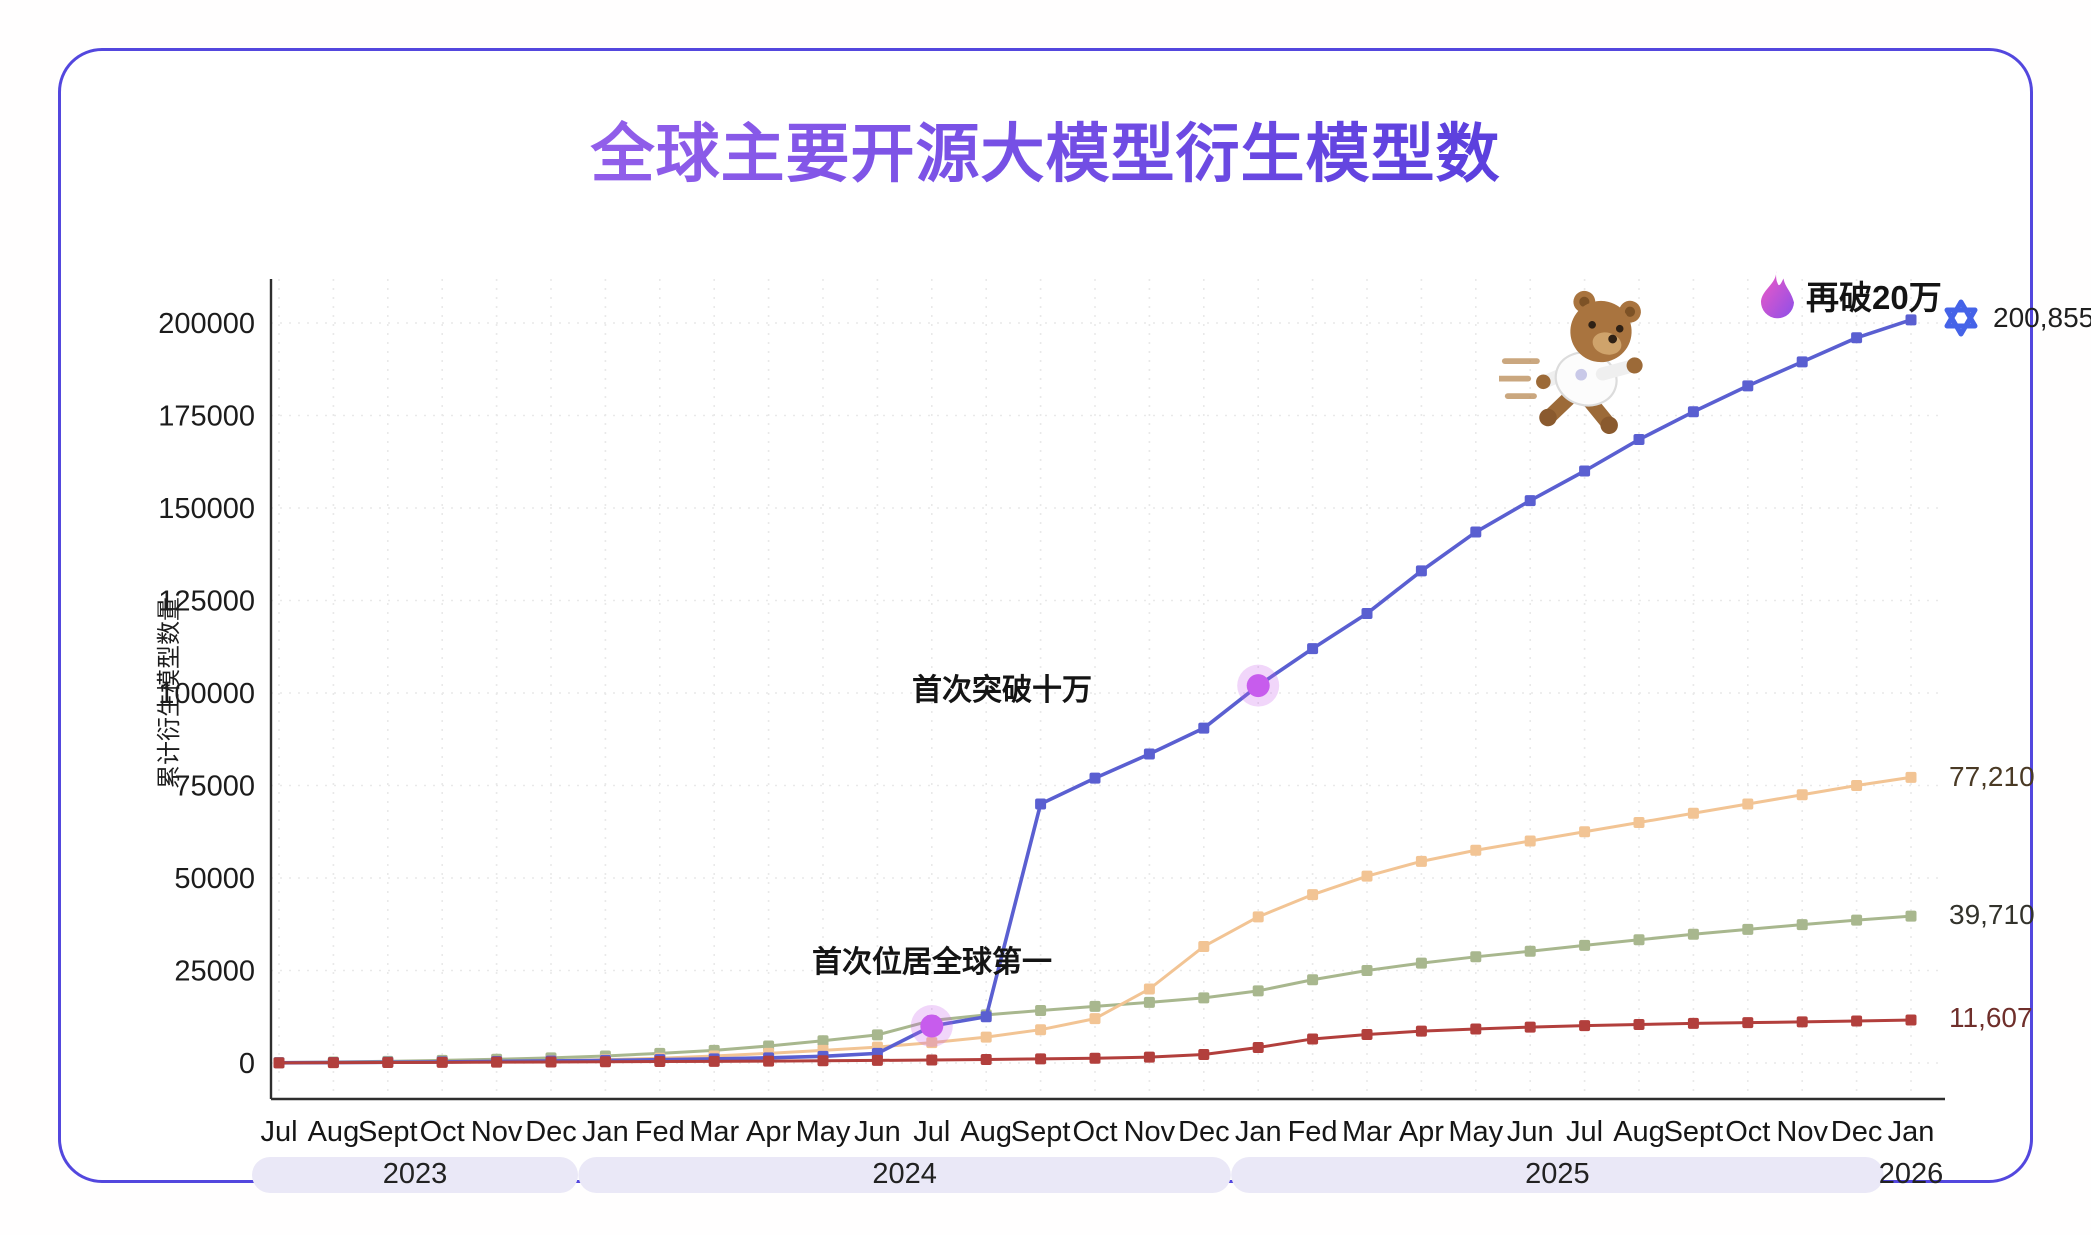 Image resolution: width=2091 pixels, height=1235 pixels. Describe the element at coordinates (1992, 914) in the screenshot. I see `end-label-green: 39,710` at that location.